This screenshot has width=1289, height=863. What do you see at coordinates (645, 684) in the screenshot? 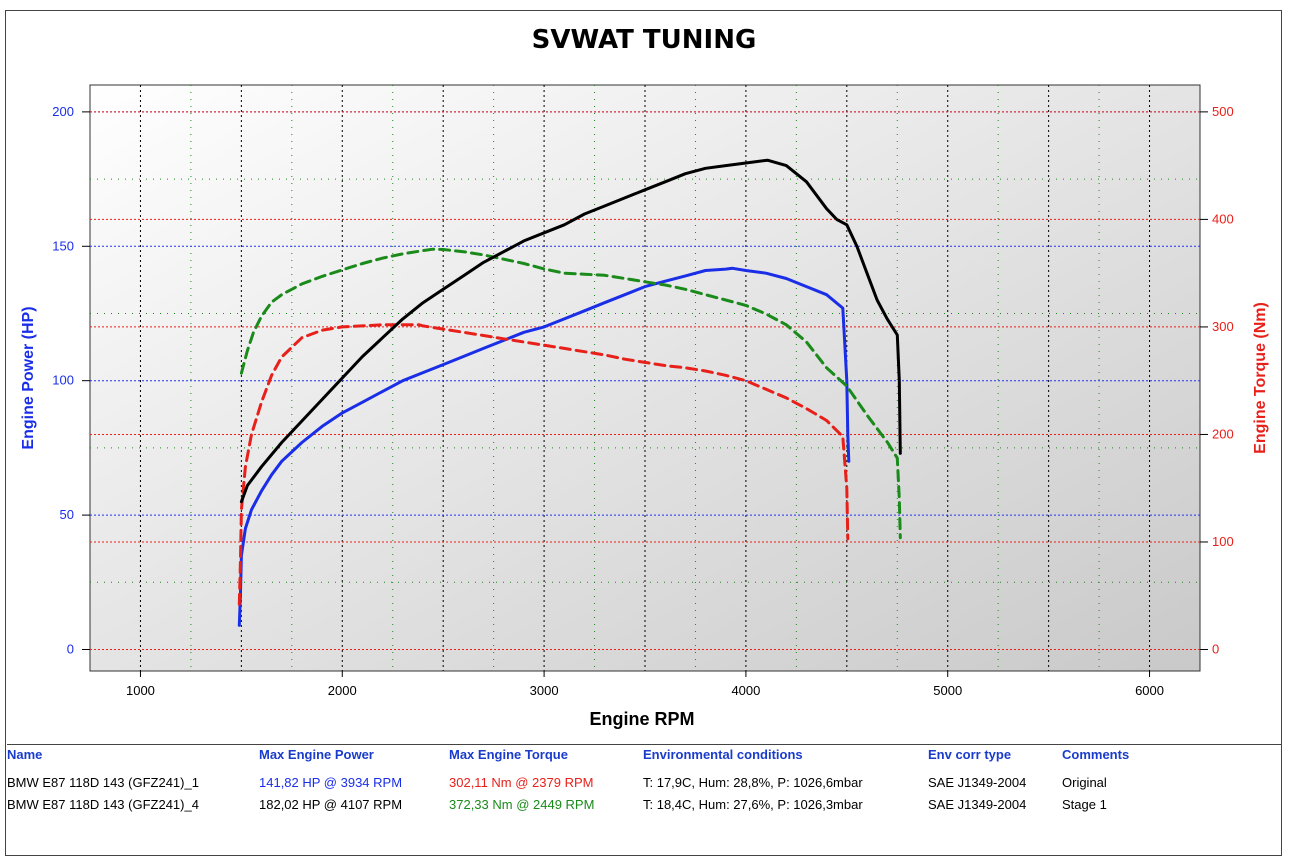
I see `x-tick-labels: 1000 2000 3000 4000 5000 6000` at bounding box center [645, 684].